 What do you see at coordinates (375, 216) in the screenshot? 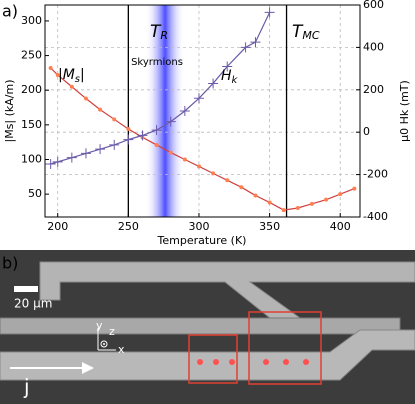
I see `y2-tick-label: -400` at bounding box center [375, 216].